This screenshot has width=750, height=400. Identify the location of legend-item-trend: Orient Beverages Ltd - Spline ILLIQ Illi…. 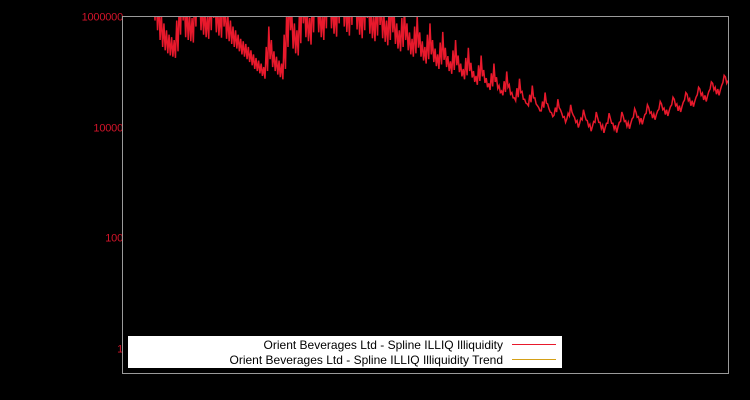
(342, 359).